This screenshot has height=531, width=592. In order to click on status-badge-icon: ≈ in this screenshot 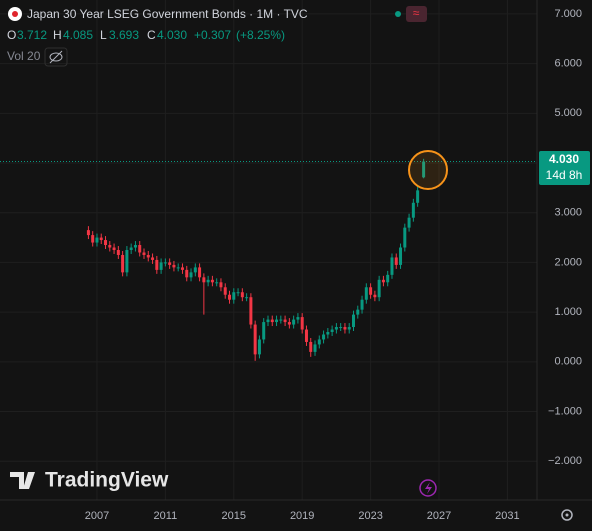, I will do `click(416, 13)`.